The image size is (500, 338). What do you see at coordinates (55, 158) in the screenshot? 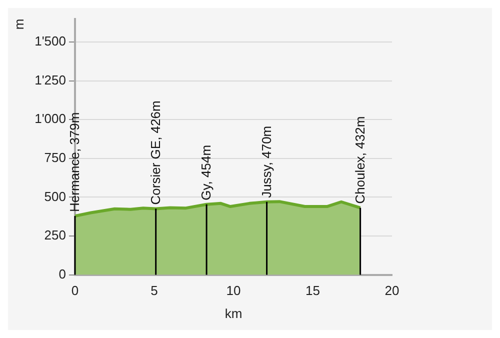
I see `y-tick-label: 750` at bounding box center [55, 158].